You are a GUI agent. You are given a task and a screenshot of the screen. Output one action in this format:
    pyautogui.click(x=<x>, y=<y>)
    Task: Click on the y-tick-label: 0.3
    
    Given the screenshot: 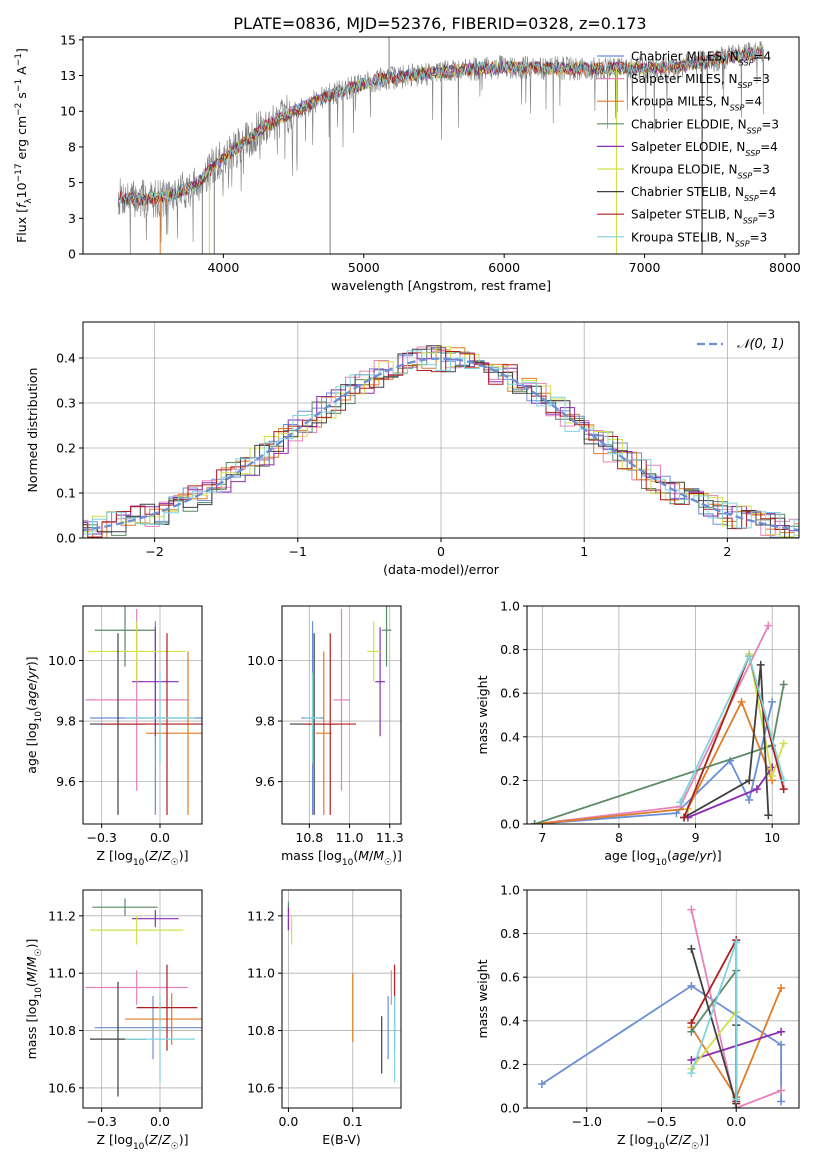 What is the action you would take?
    pyautogui.click(x=66, y=403)
    